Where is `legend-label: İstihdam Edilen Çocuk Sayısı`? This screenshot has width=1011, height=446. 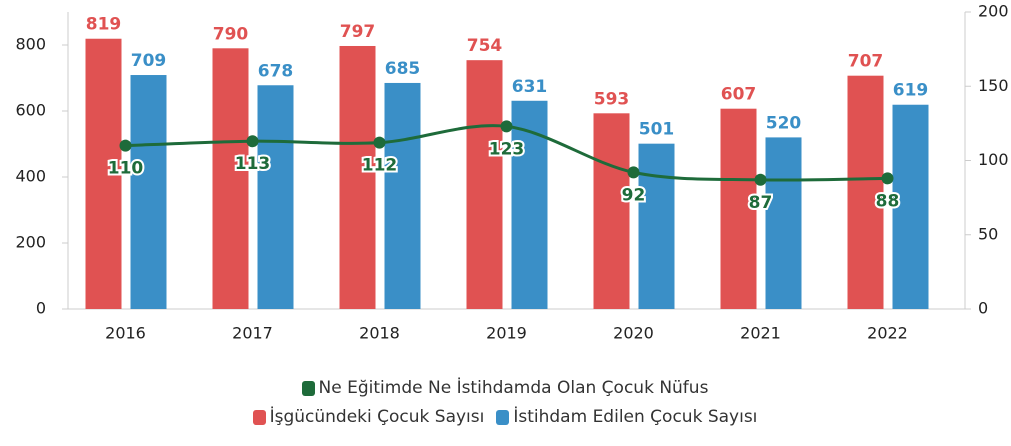 legend-label: İstihdam Edilen Çocuk Sayısı is located at coordinates (635, 417).